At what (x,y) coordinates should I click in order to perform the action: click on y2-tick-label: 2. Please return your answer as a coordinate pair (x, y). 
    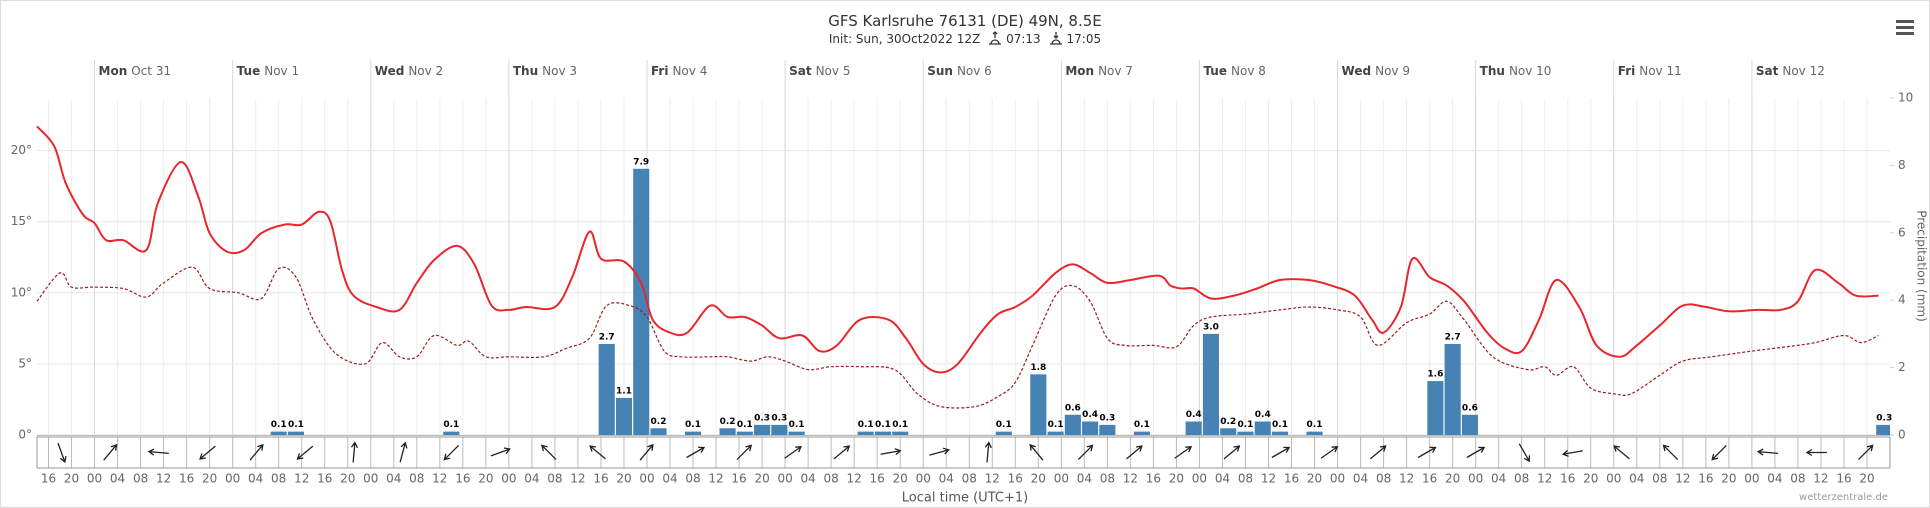
    Looking at the image, I should click on (1902, 367).